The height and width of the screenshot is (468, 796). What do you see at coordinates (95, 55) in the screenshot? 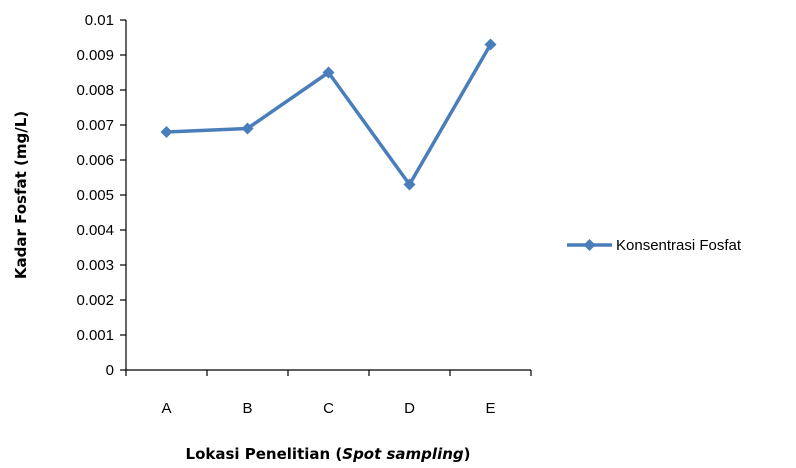
I see `y-tick-label: 0.009` at bounding box center [95, 55].